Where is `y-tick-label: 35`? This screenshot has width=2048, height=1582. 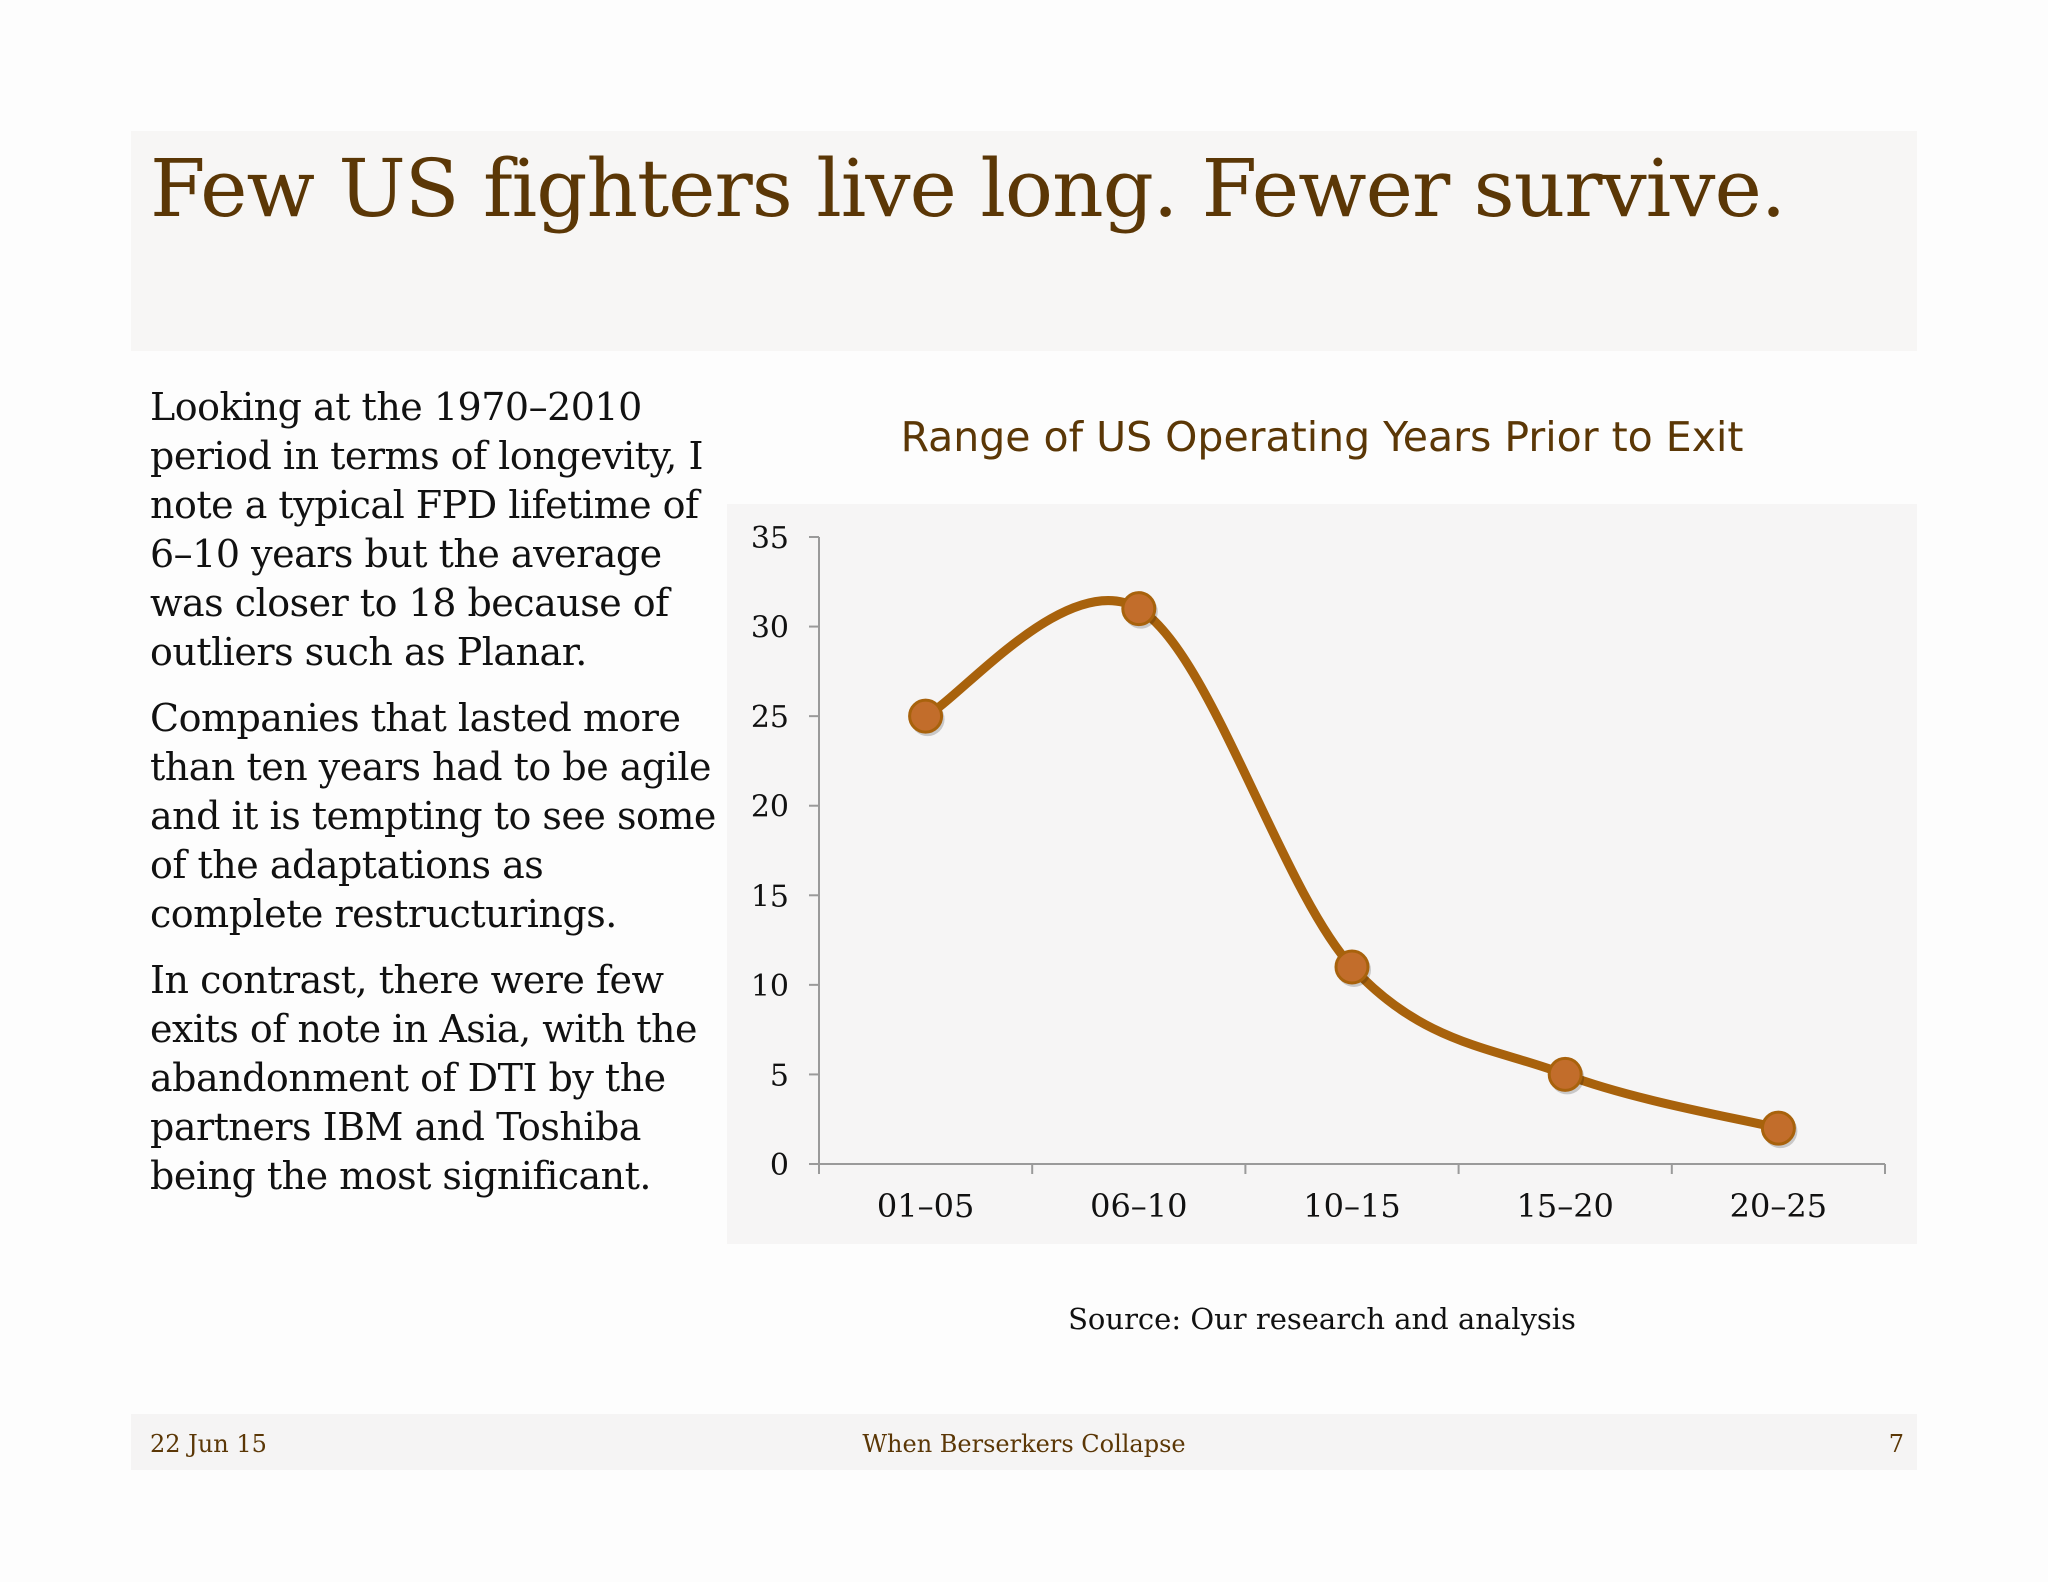
y-tick-label: 35 is located at coordinates (770, 538).